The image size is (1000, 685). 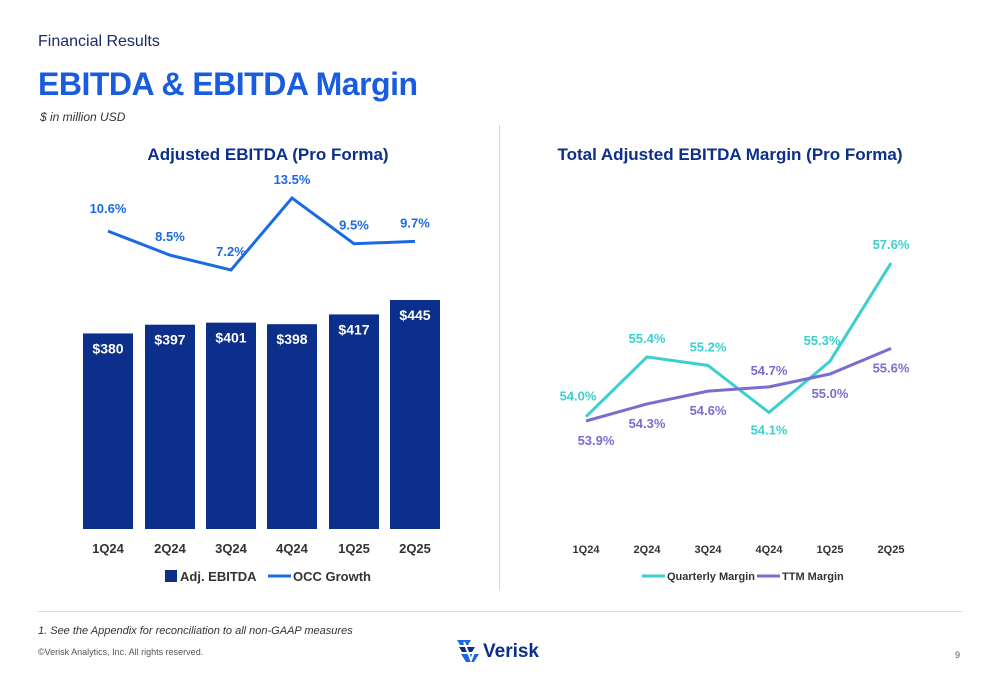 I want to click on legend-label-ttm-margin: TTM Margin, so click(x=813, y=577).